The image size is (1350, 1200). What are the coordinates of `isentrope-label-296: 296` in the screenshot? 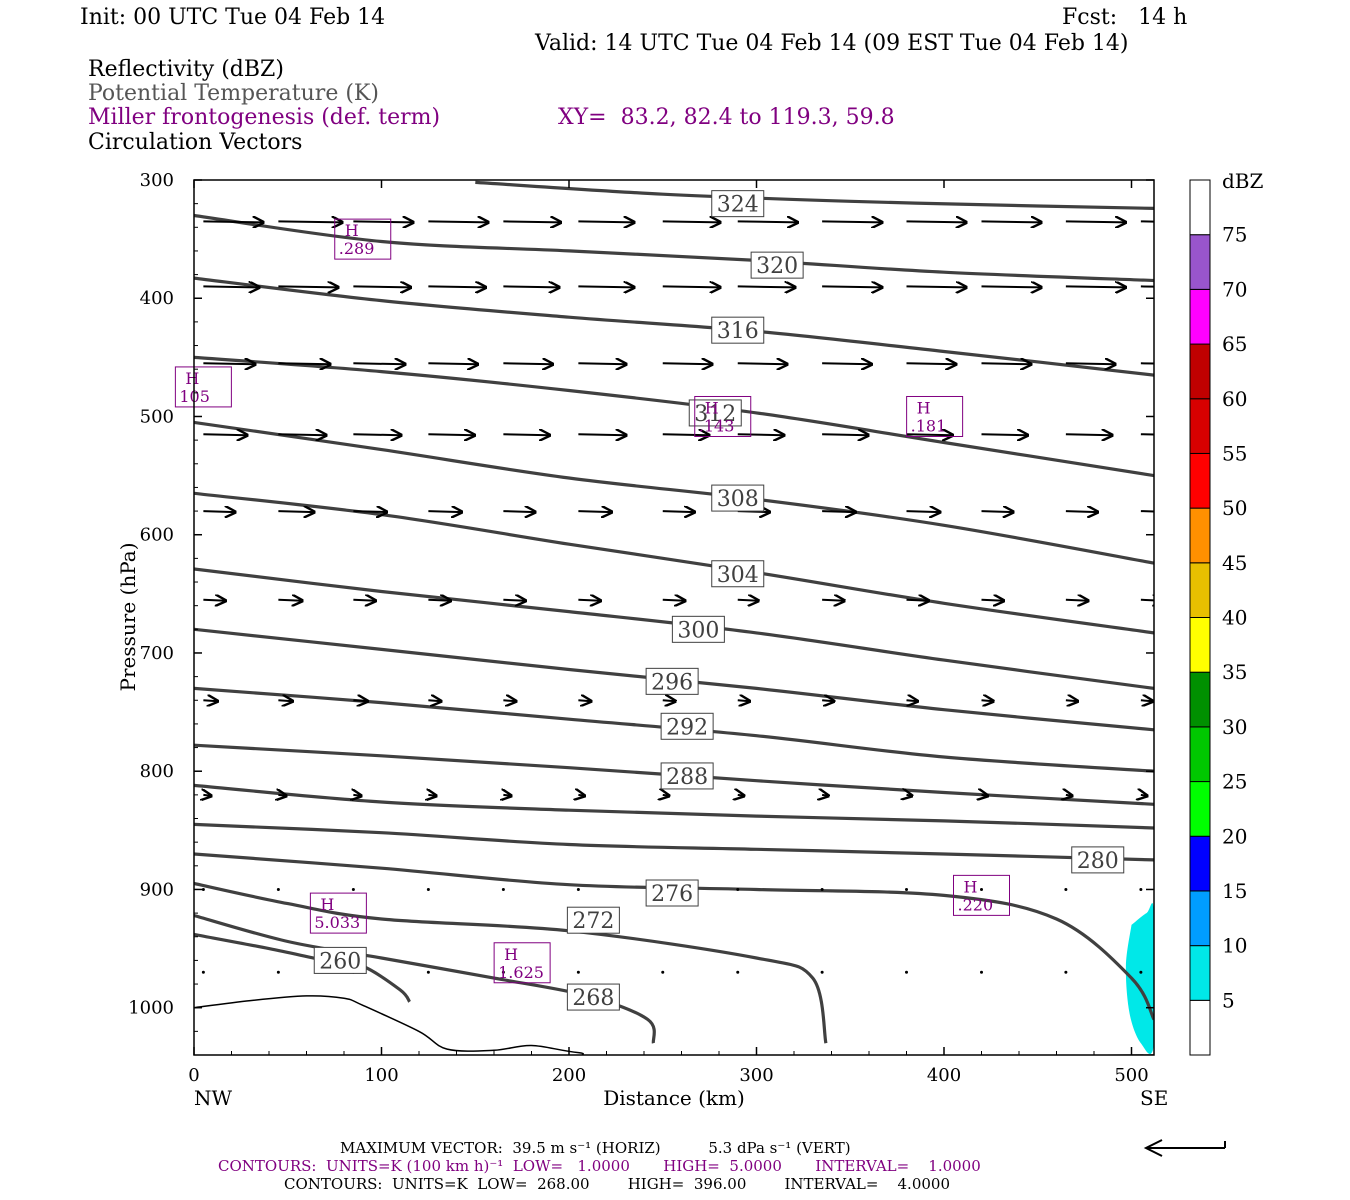 It's located at (672, 681).